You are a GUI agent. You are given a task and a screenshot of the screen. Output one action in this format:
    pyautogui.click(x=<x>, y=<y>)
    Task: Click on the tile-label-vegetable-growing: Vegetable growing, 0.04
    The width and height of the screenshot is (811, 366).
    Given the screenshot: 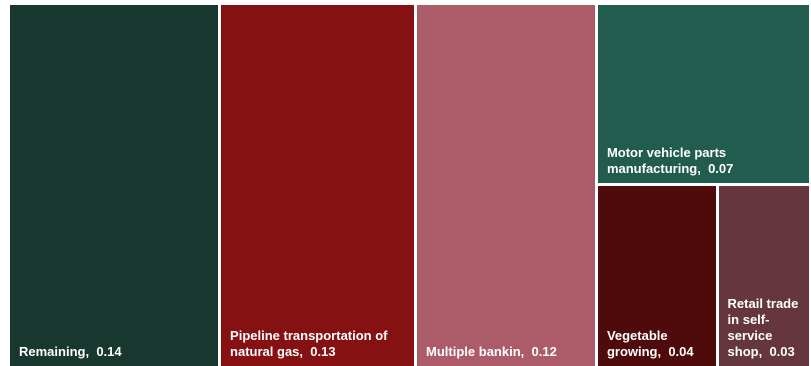 What is the action you would take?
    pyautogui.click(x=650, y=343)
    